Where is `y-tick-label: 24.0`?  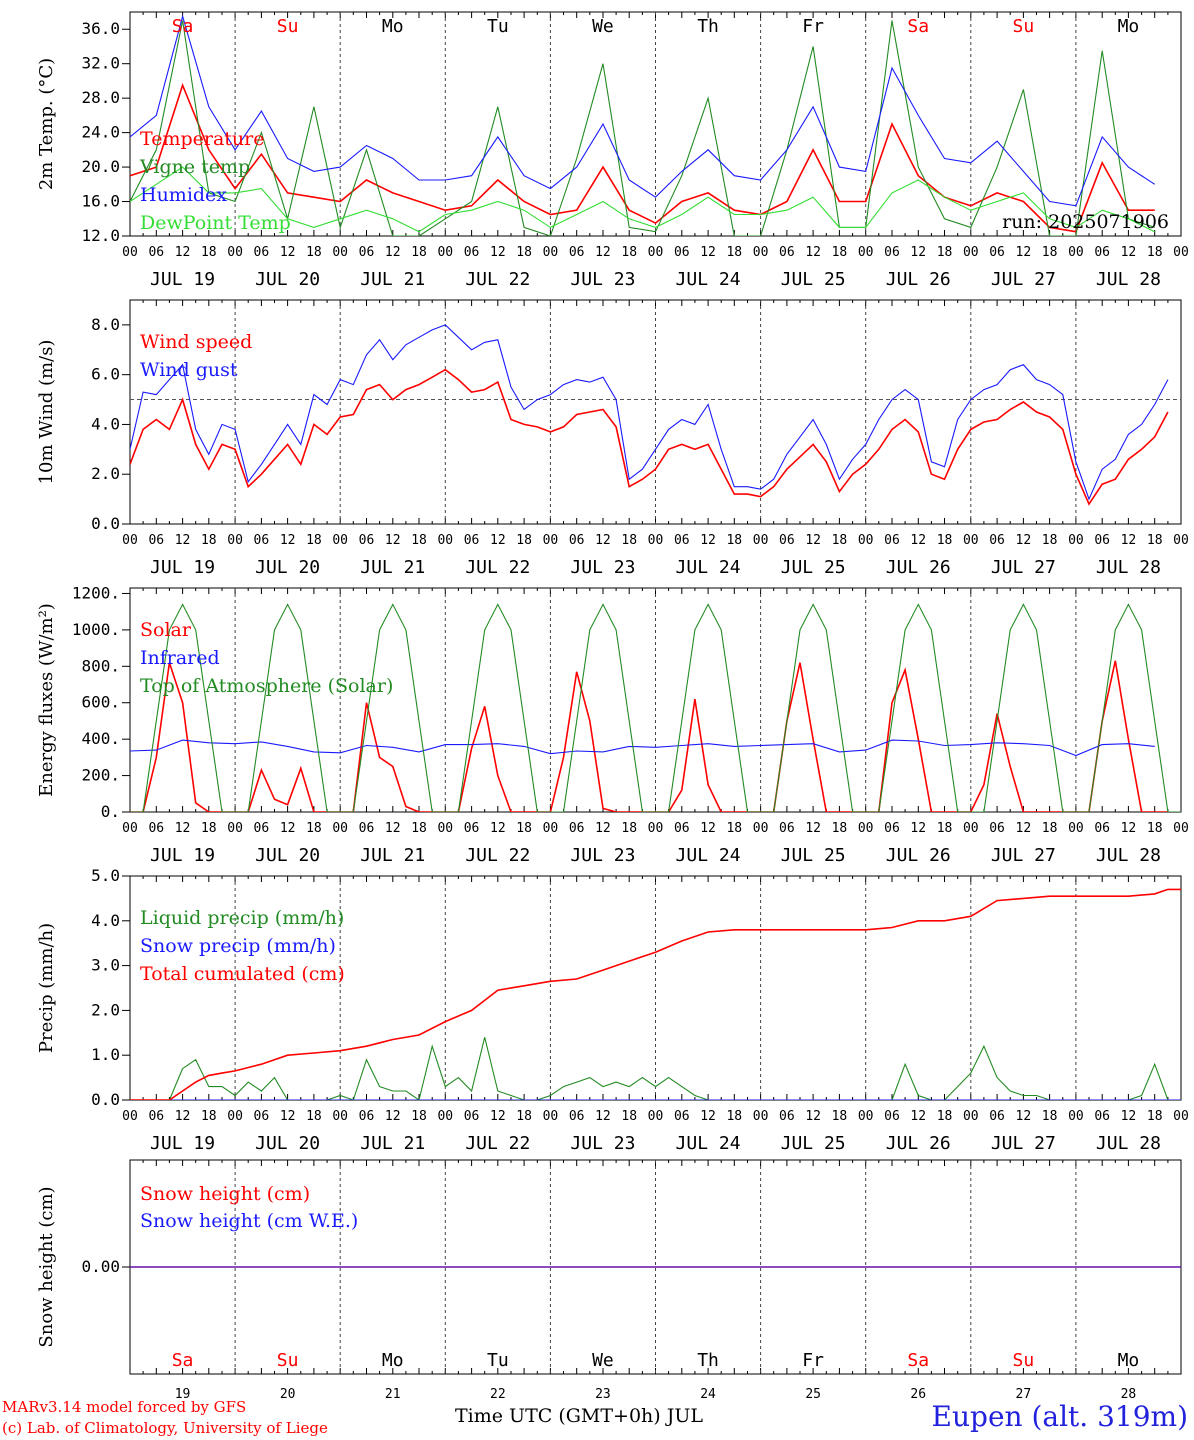 y-tick-label: 24.0 is located at coordinates (100, 132).